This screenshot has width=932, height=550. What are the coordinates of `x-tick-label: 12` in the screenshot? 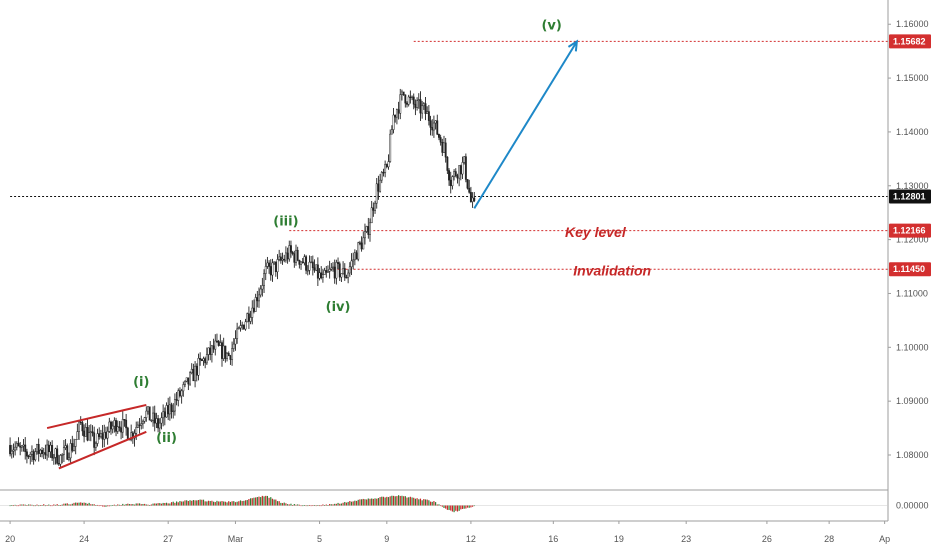 It's located at (471, 539).